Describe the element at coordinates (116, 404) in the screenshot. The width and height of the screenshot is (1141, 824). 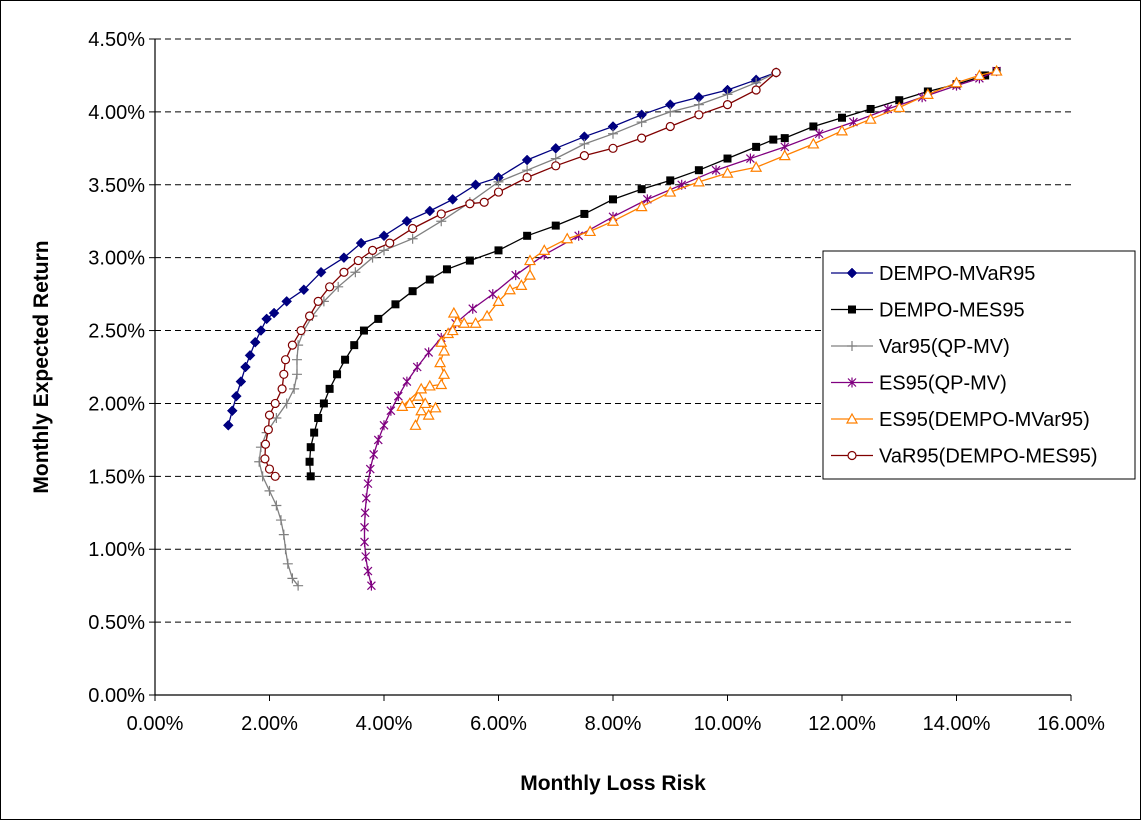
I see `y-tick-label-4: 2.00%` at that location.